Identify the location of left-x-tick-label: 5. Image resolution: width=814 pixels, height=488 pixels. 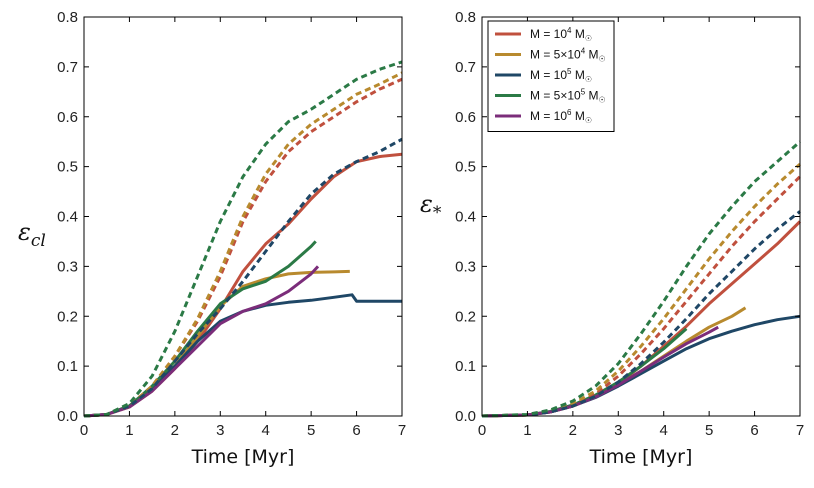
(311, 430).